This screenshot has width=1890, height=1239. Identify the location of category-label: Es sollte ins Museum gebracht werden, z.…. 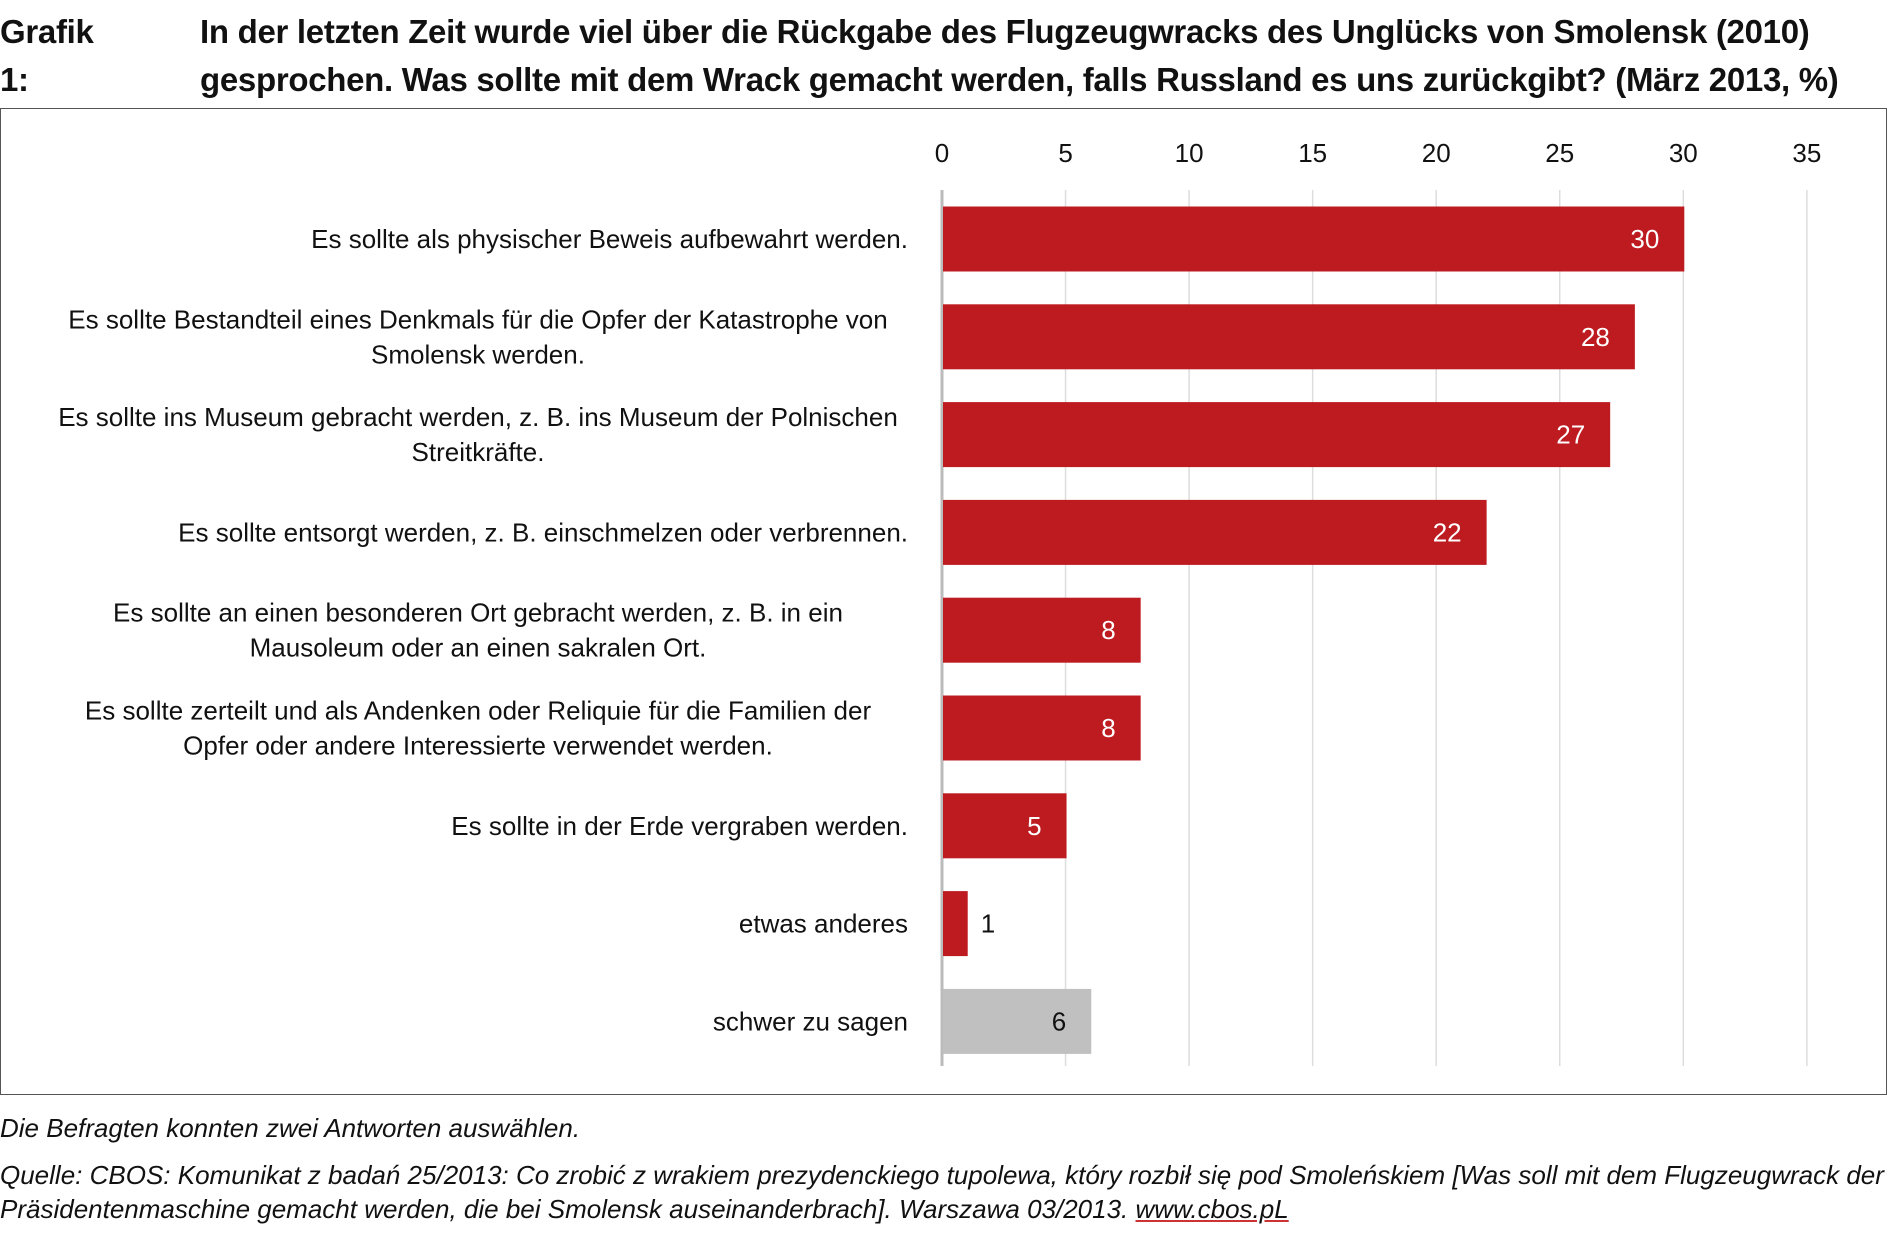
(478, 417).